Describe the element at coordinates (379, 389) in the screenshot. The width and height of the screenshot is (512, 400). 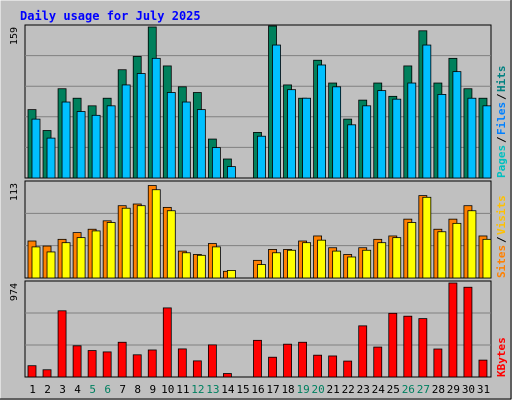
I see `x-tick-day-24: 24` at that location.